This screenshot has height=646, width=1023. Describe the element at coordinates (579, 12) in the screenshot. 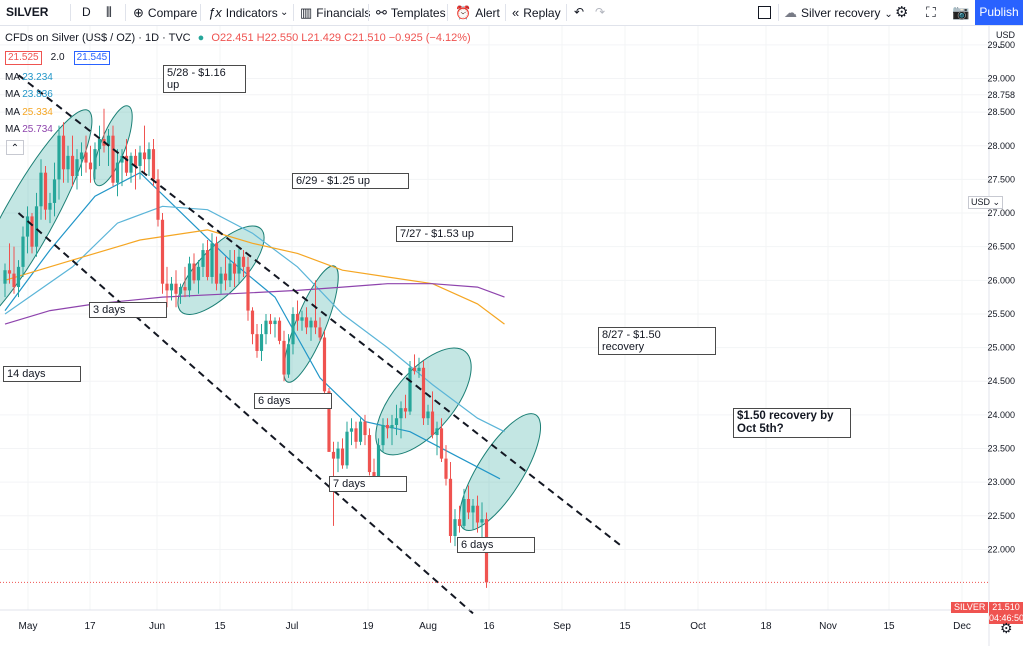

I see `undo-icon: ↶` at that location.